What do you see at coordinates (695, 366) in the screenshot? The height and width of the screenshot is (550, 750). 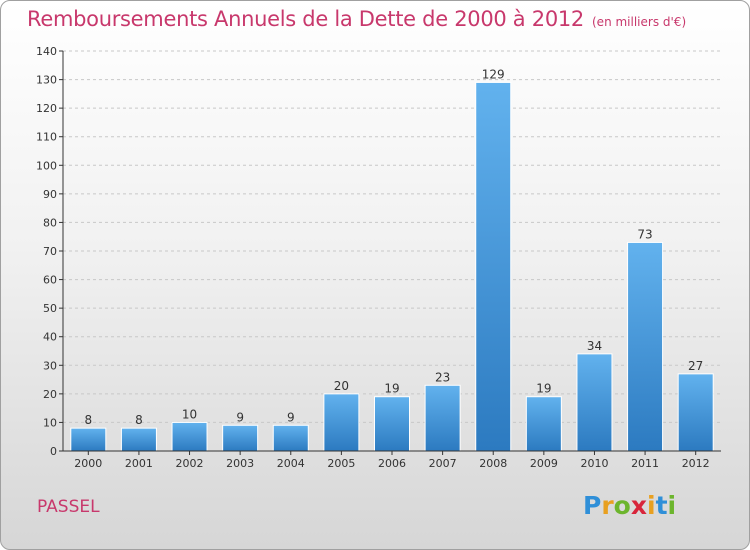 I see `bar-value-label: 27` at bounding box center [695, 366].